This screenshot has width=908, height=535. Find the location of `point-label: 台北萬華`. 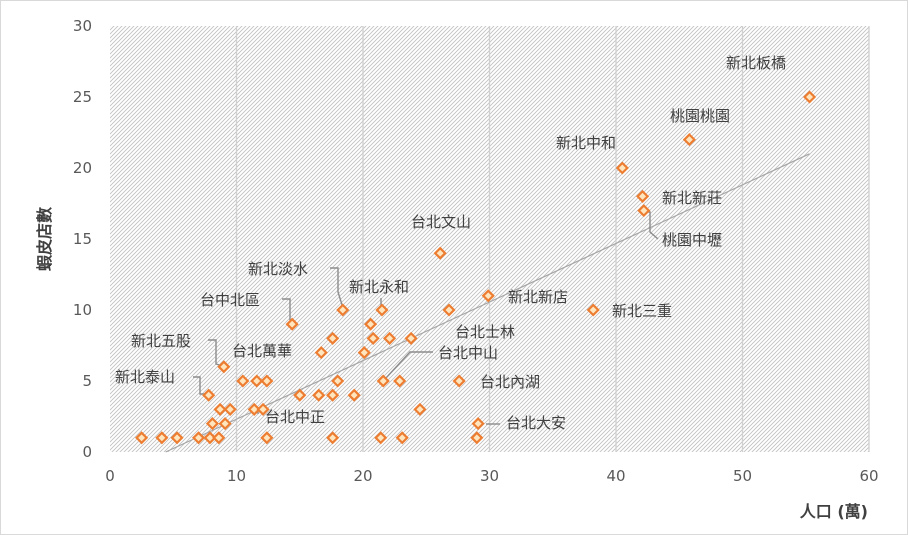

point-label: 台北萬華 is located at coordinates (262, 351).